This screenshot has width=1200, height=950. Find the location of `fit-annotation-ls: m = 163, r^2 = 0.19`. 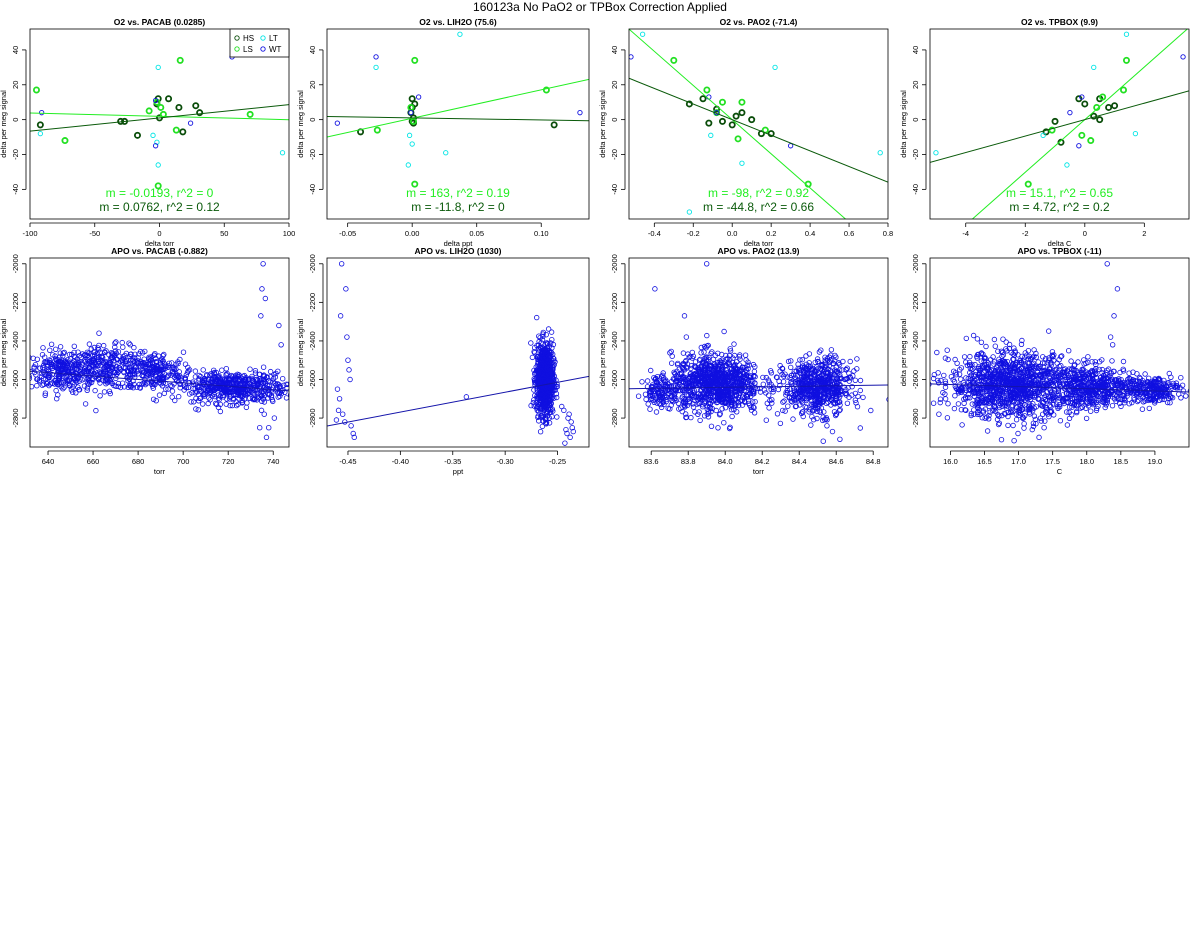

fit-annotation-ls: m = 163, r^2 = 0.19 is located at coordinates (458, 193).